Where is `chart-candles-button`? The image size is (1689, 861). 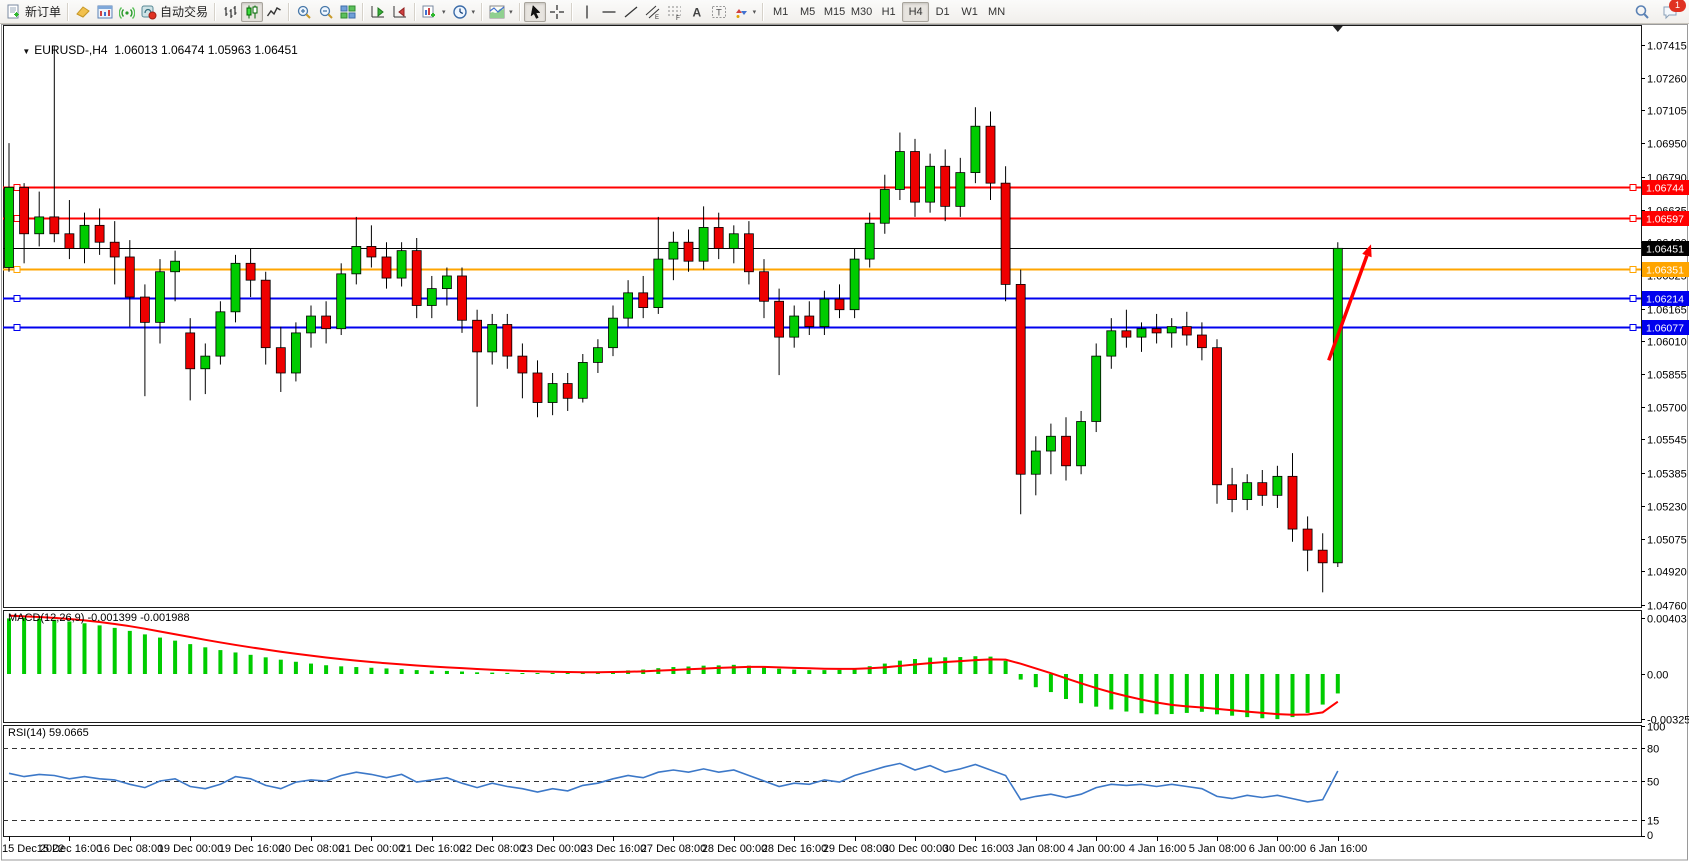
chart-candles-button is located at coordinates (252, 11).